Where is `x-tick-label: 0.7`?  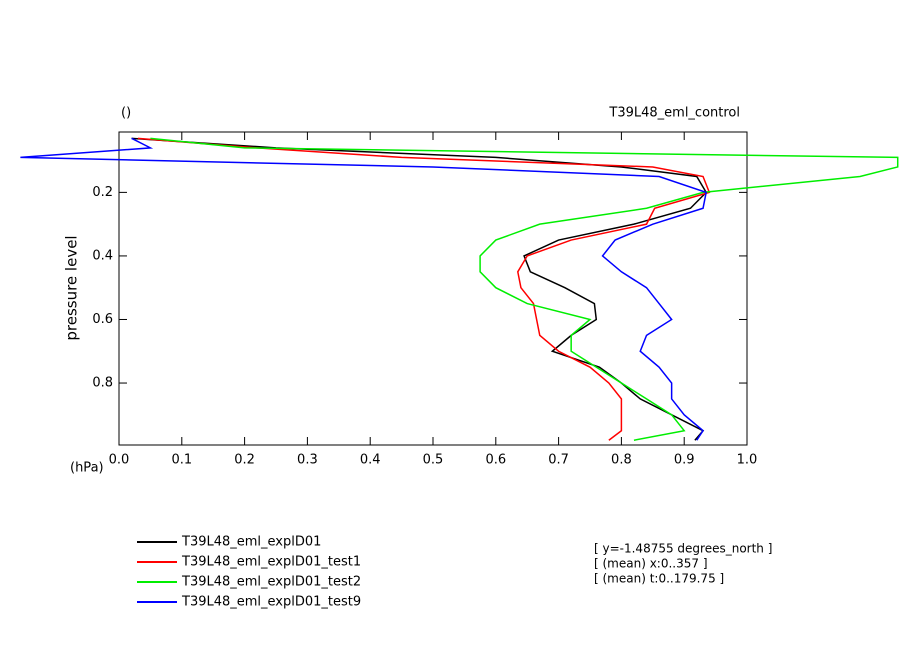 x-tick-label: 0.7 is located at coordinates (558, 460).